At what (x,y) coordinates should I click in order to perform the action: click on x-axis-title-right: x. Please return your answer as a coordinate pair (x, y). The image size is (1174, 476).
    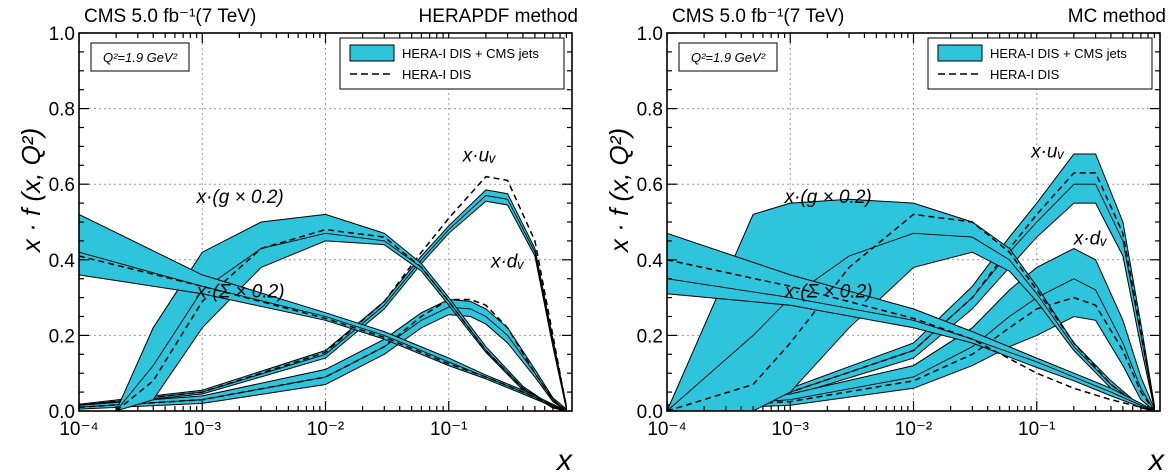
    Looking at the image, I should click on (1156, 460).